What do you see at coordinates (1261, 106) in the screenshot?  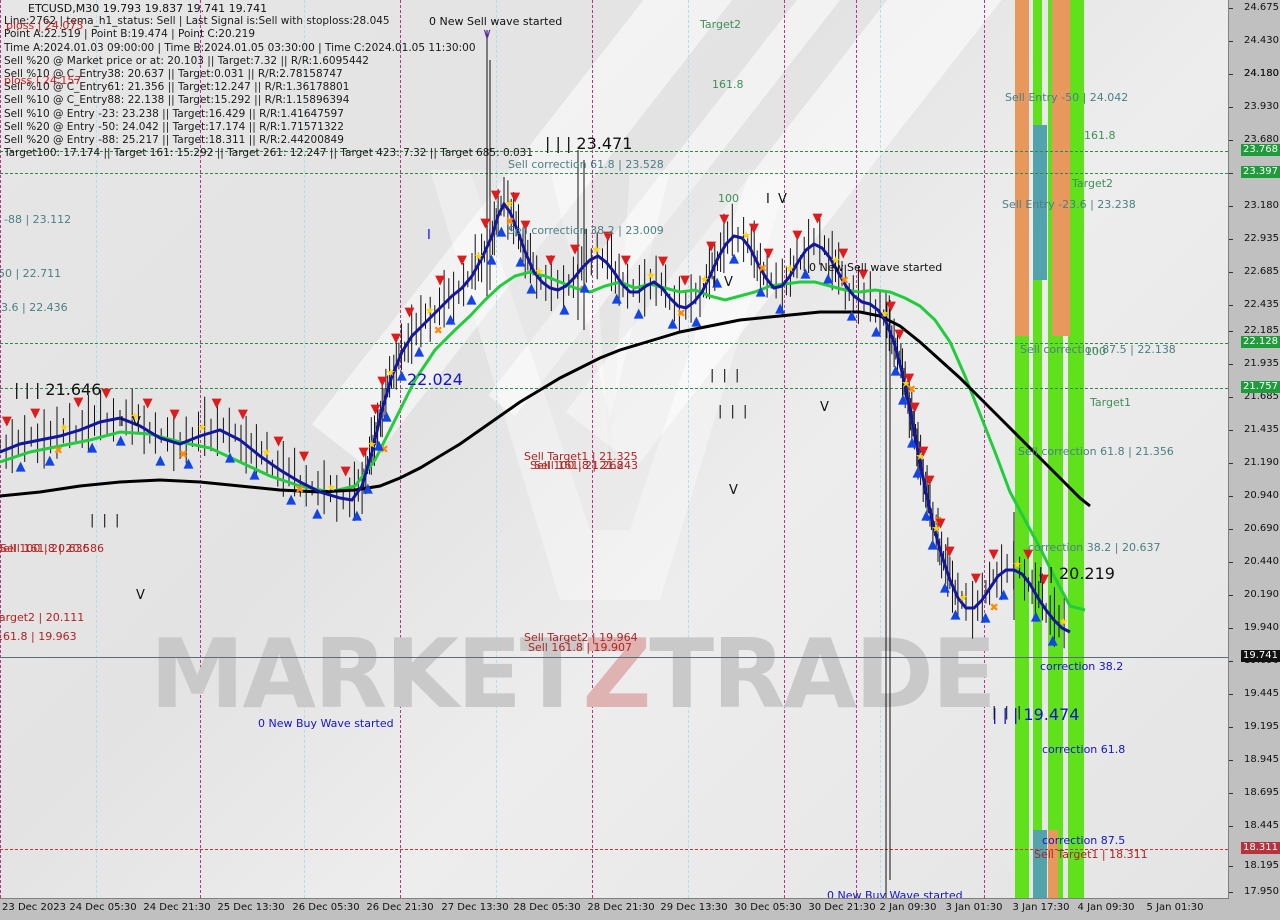 I see `y-tick-label-4: 23.930` at bounding box center [1261, 106].